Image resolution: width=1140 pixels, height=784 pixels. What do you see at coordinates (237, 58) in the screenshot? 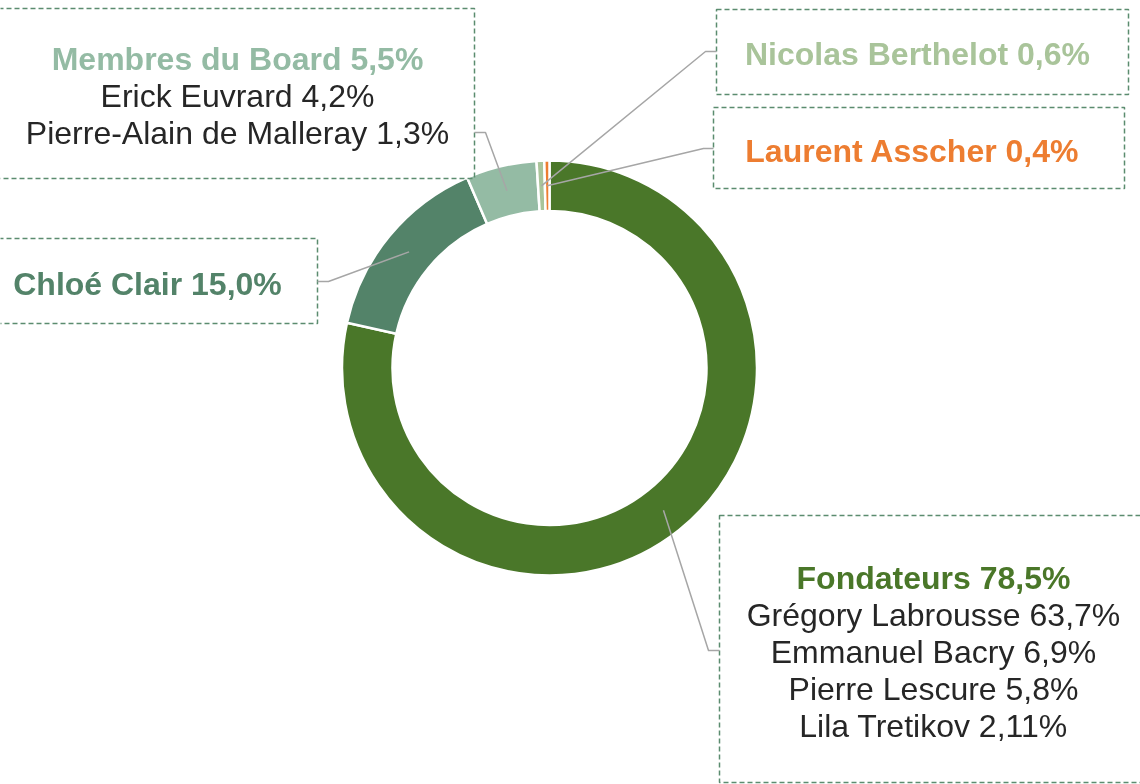
I see `slice-label: Membres du Board 5,5%` at bounding box center [237, 58].